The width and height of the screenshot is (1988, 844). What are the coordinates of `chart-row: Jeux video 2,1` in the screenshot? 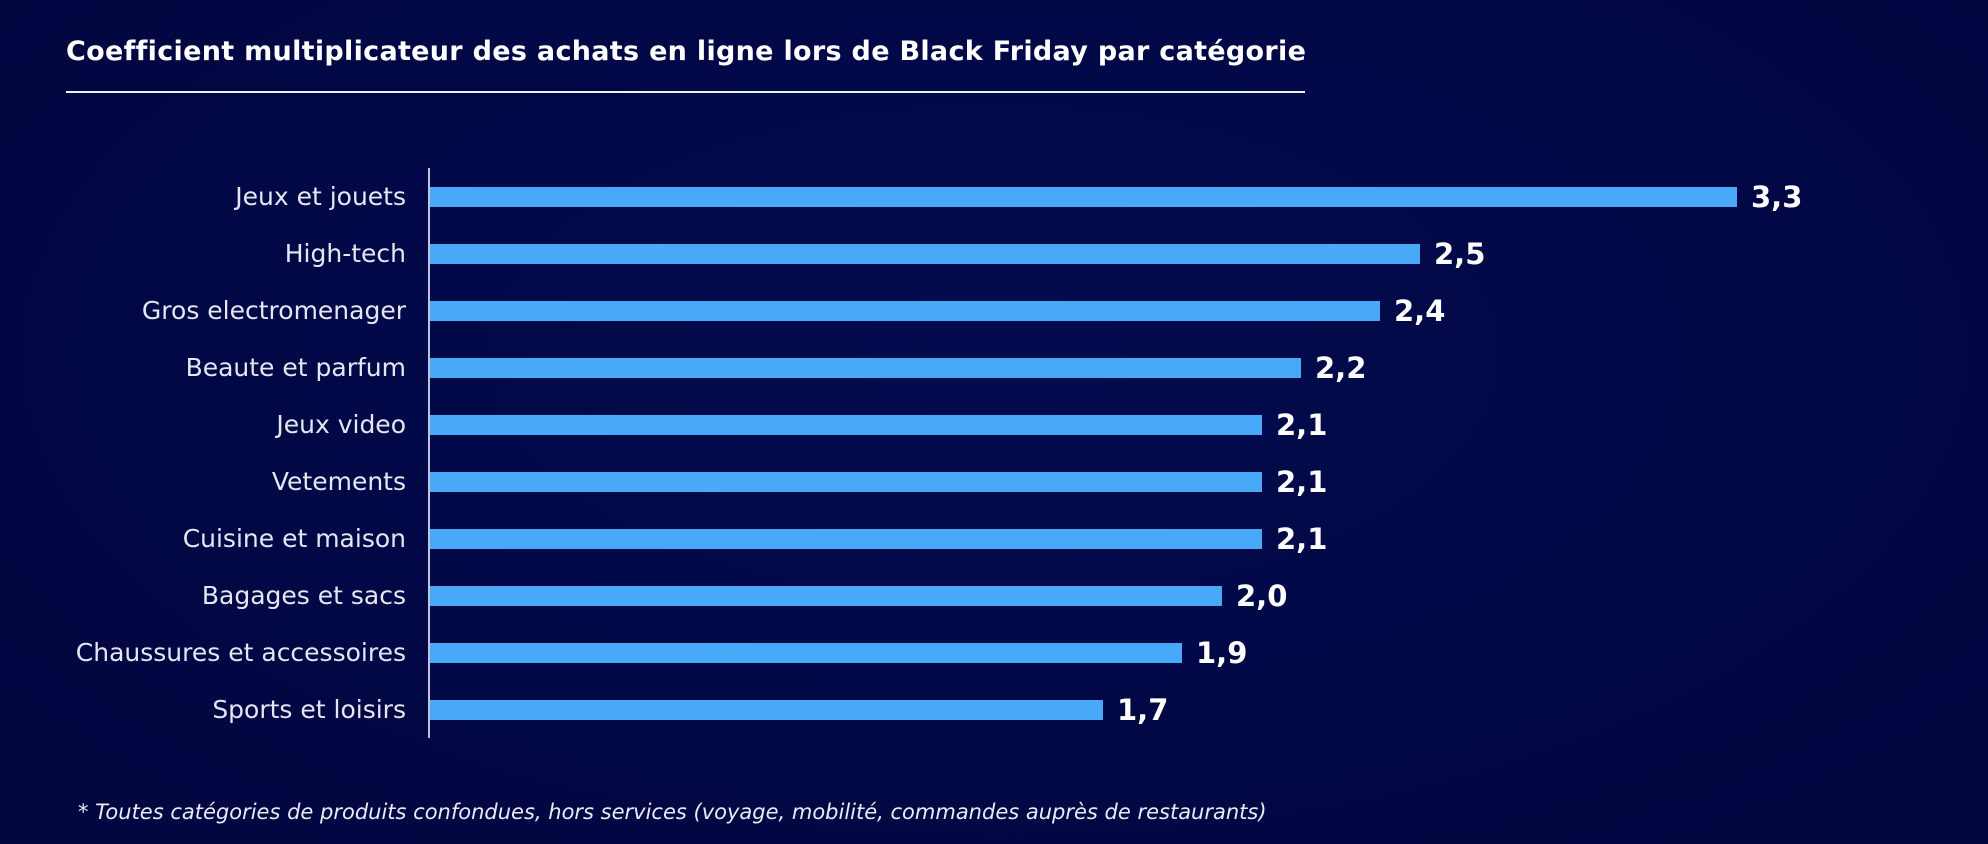 It's located at (994, 424).